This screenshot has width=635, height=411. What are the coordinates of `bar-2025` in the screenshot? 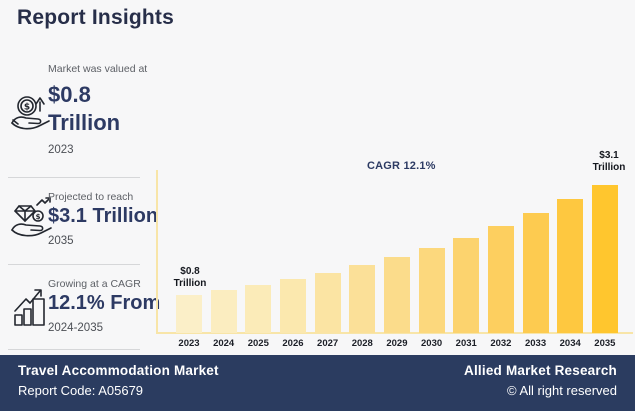 It's located at (258, 309).